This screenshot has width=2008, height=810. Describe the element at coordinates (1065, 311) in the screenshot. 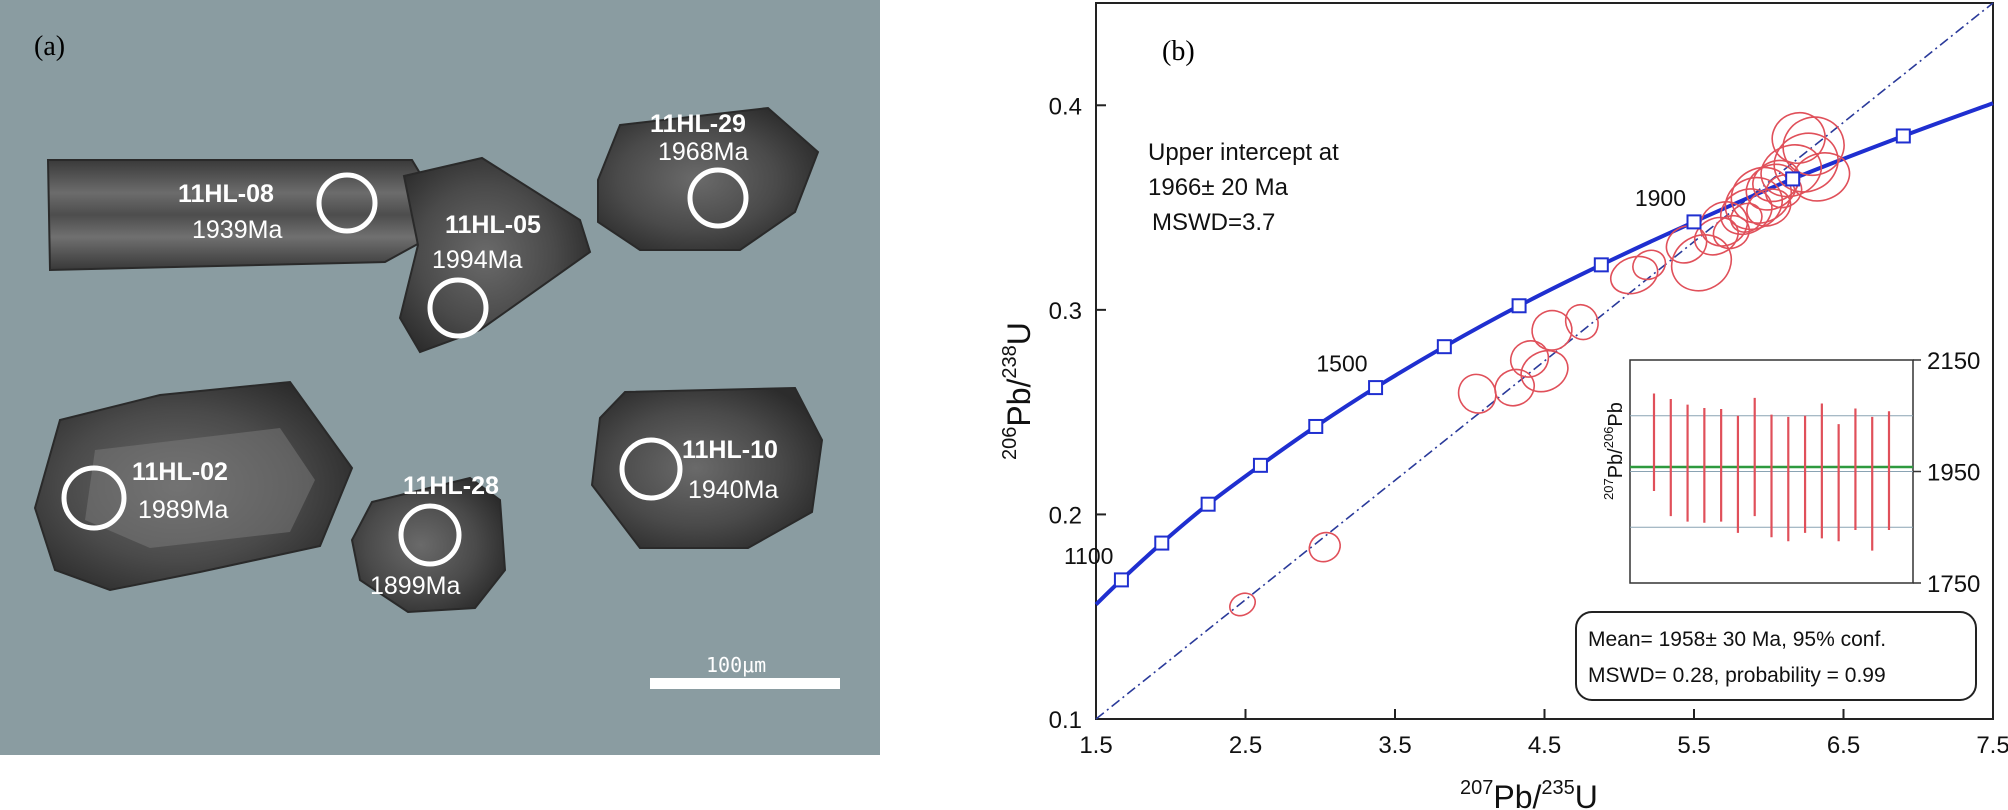

I see `y-tick-label: 0.3` at that location.